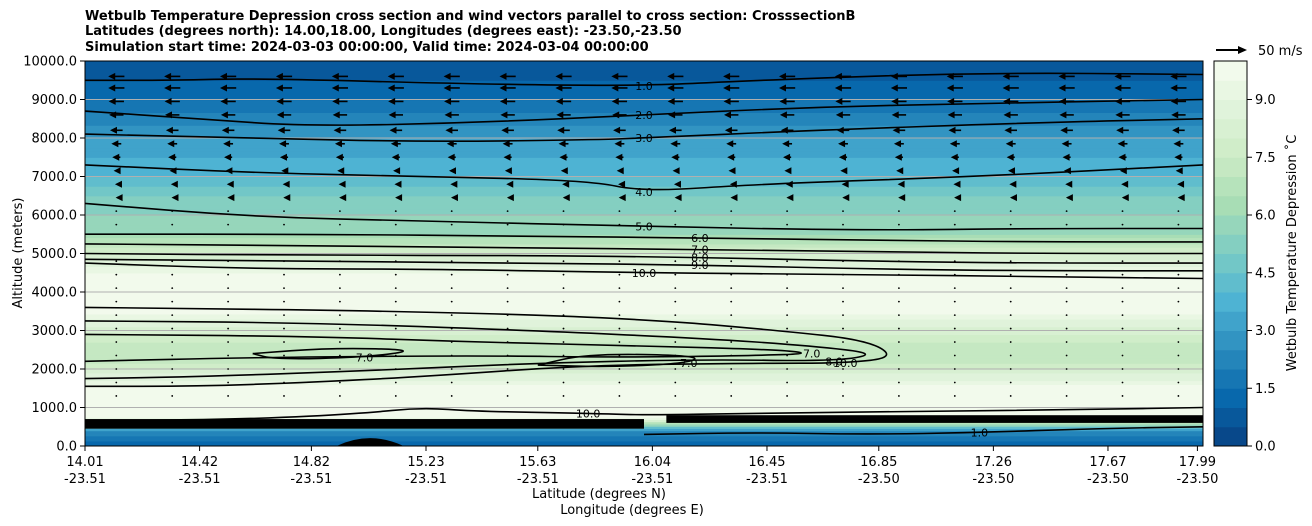 The height and width of the screenshot is (526, 1312). I want to click on contour-line, so click(644, 79).